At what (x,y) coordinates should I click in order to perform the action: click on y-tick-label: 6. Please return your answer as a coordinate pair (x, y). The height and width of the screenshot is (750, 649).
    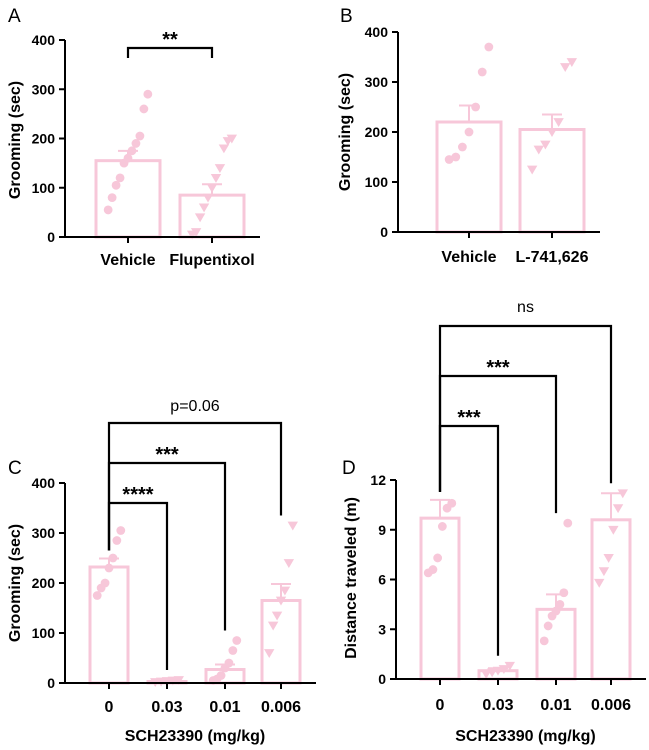
    Looking at the image, I should click on (382, 580).